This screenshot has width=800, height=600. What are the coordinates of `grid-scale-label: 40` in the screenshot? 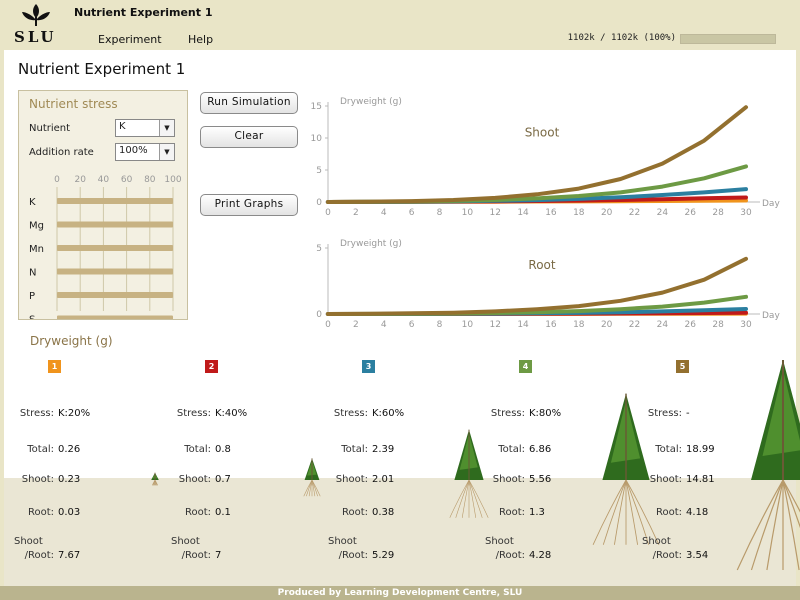 It's located at (104, 180).